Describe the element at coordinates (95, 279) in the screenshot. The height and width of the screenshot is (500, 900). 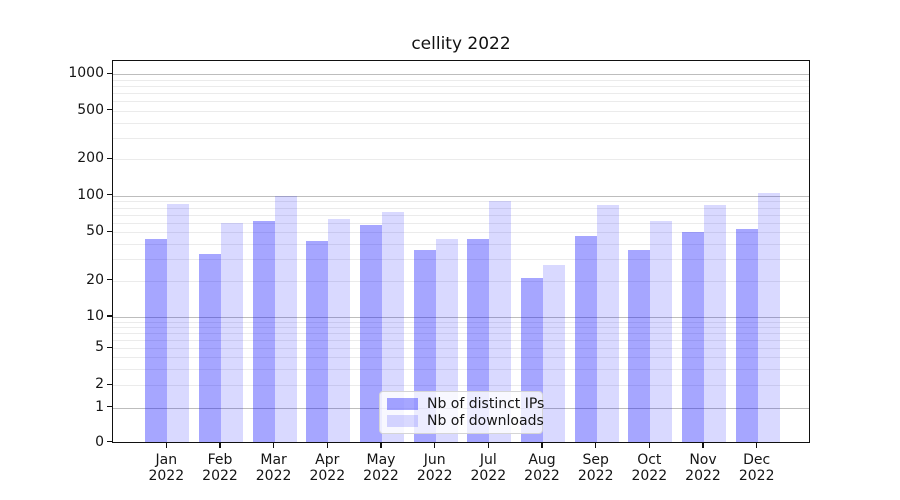
I see `y-axis-tick-label: 20` at that location.